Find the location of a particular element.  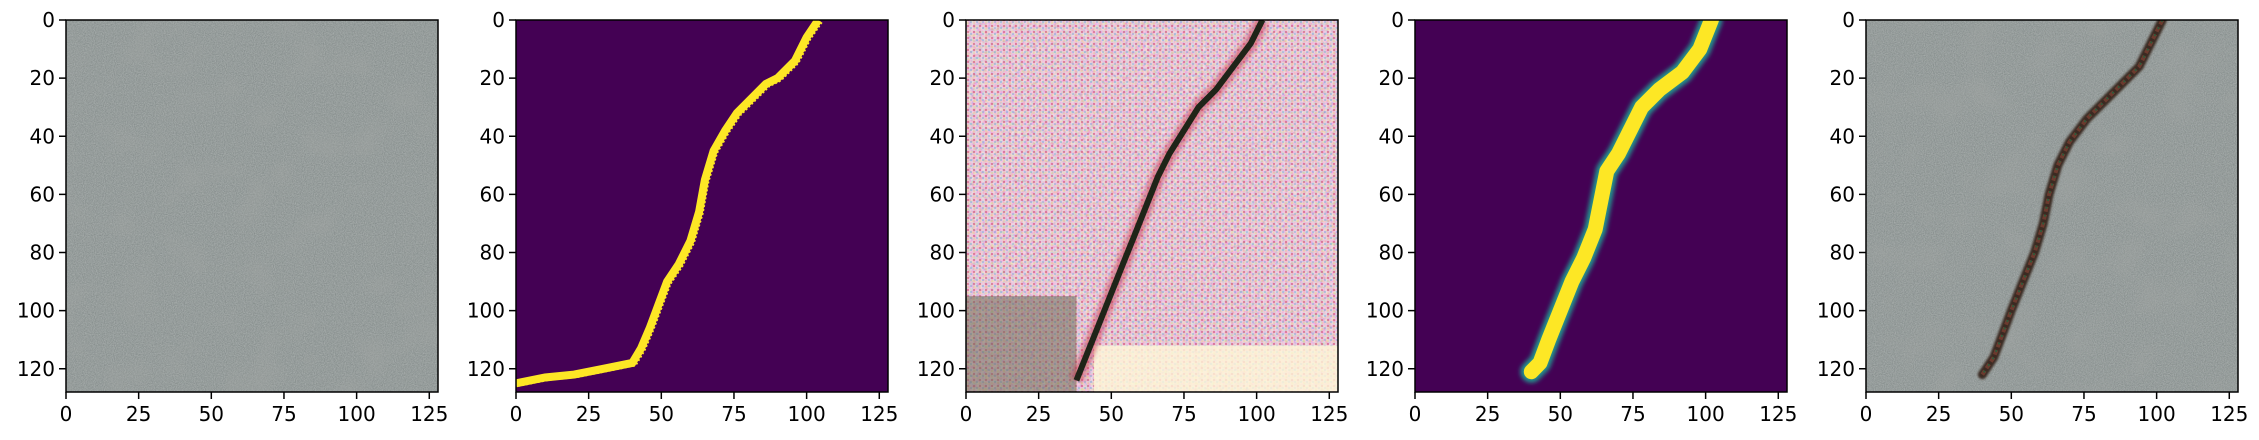

generated-crack is located at coordinates (1169, 201).